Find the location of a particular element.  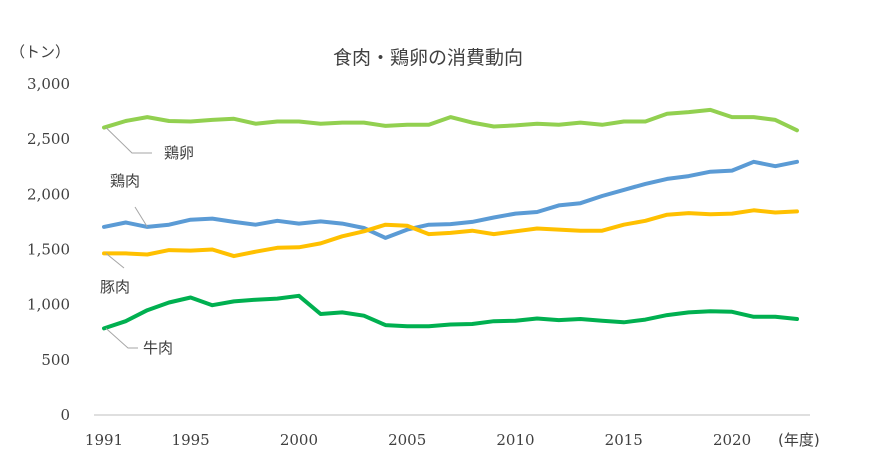

y-axis-unit-label: （トン） is located at coordinates (40, 52).